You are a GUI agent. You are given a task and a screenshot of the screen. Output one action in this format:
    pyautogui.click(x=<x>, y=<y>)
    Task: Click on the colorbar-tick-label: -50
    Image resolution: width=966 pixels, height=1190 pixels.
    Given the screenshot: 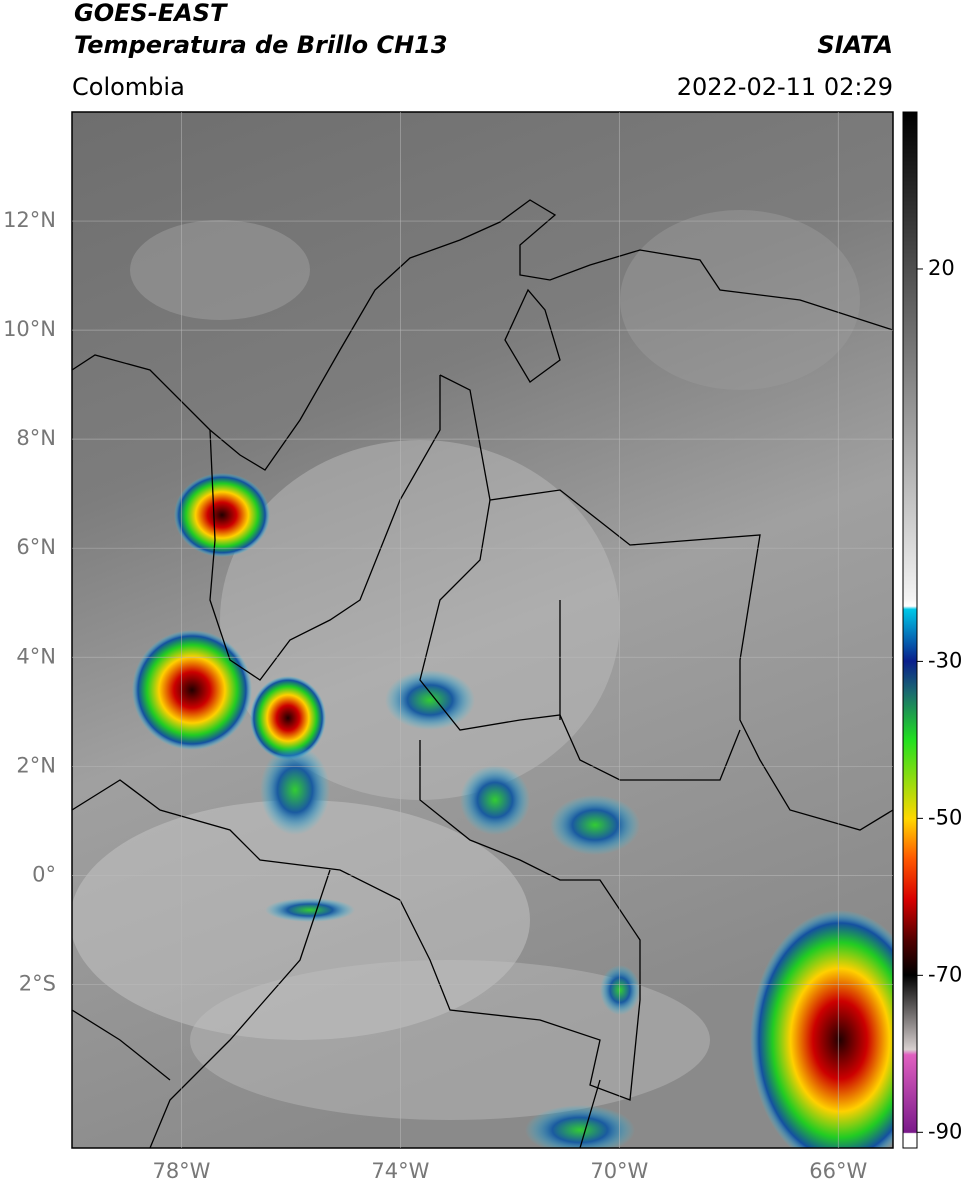 What is the action you would take?
    pyautogui.click(x=945, y=817)
    